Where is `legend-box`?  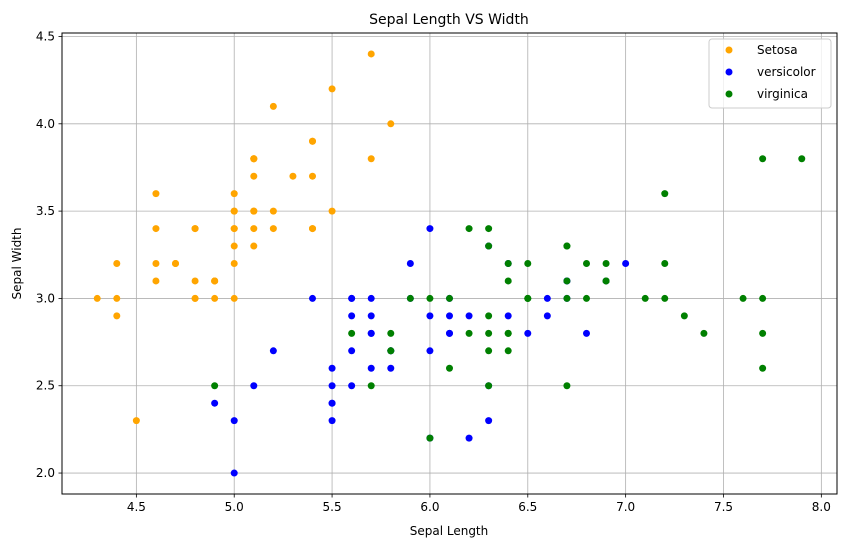
legend-box is located at coordinates (770, 73).